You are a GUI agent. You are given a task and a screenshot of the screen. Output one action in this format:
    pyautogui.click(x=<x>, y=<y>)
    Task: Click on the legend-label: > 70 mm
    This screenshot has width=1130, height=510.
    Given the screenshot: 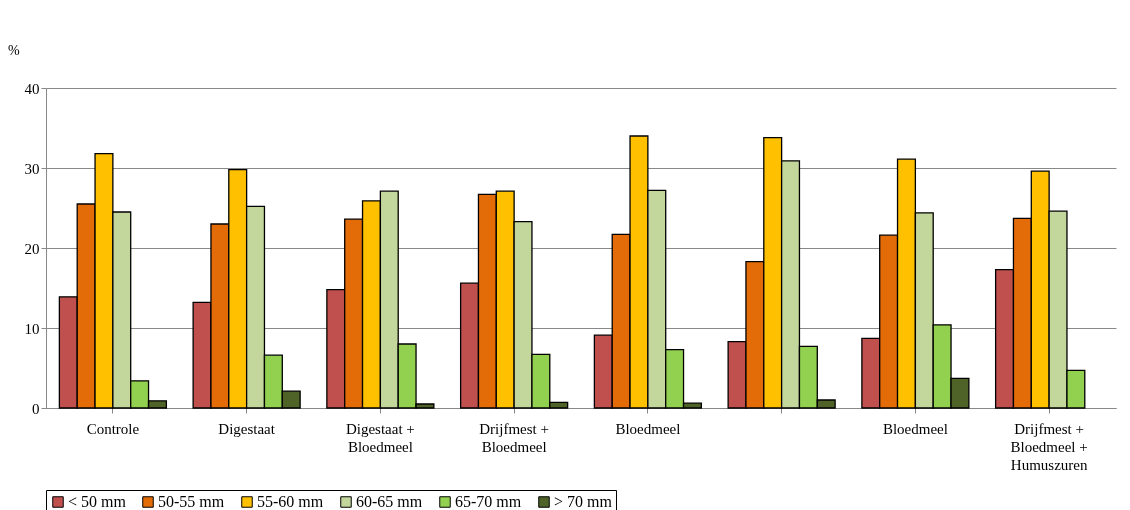 What is the action you would take?
    pyautogui.click(x=583, y=501)
    